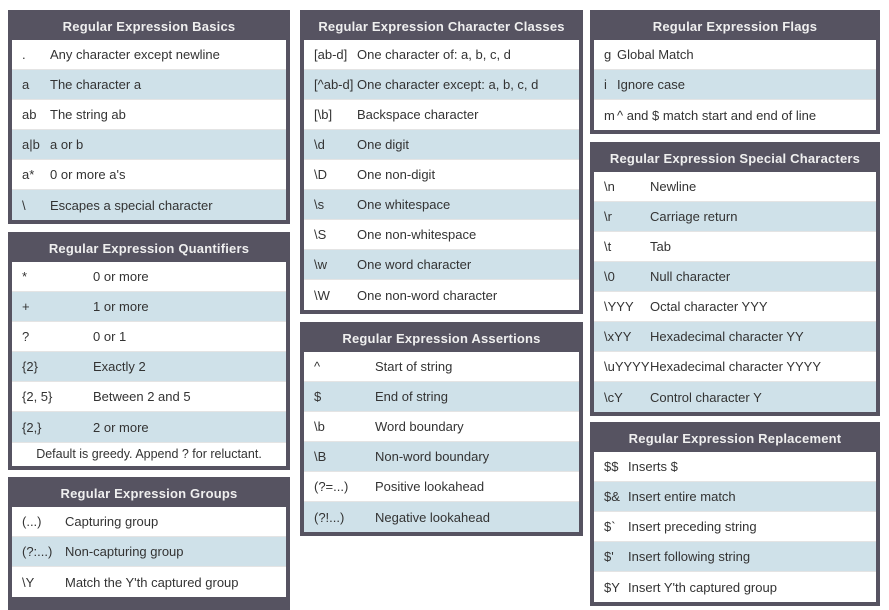  I want to click on pattern-cell: \n, so click(609, 186).